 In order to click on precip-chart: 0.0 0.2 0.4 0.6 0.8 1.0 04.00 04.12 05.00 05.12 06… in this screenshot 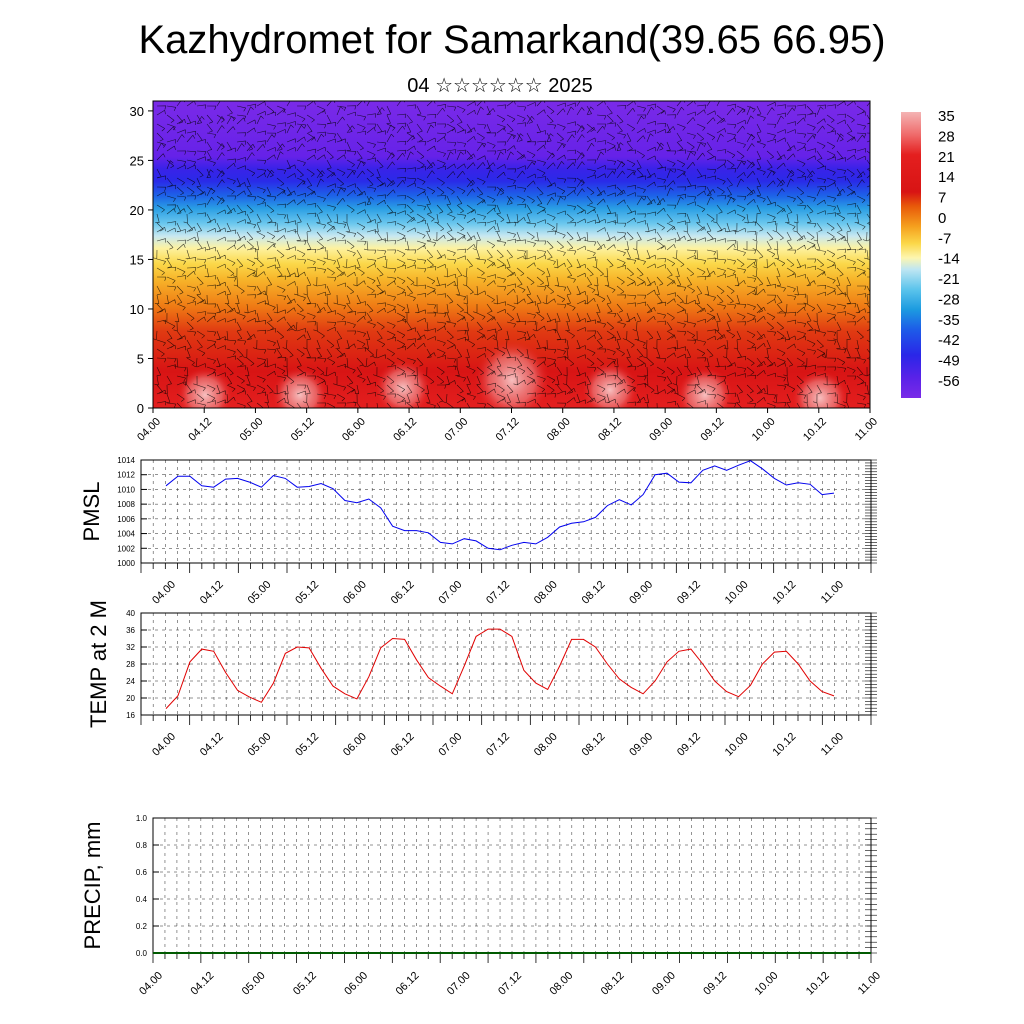, I will do `click(481, 906)`.